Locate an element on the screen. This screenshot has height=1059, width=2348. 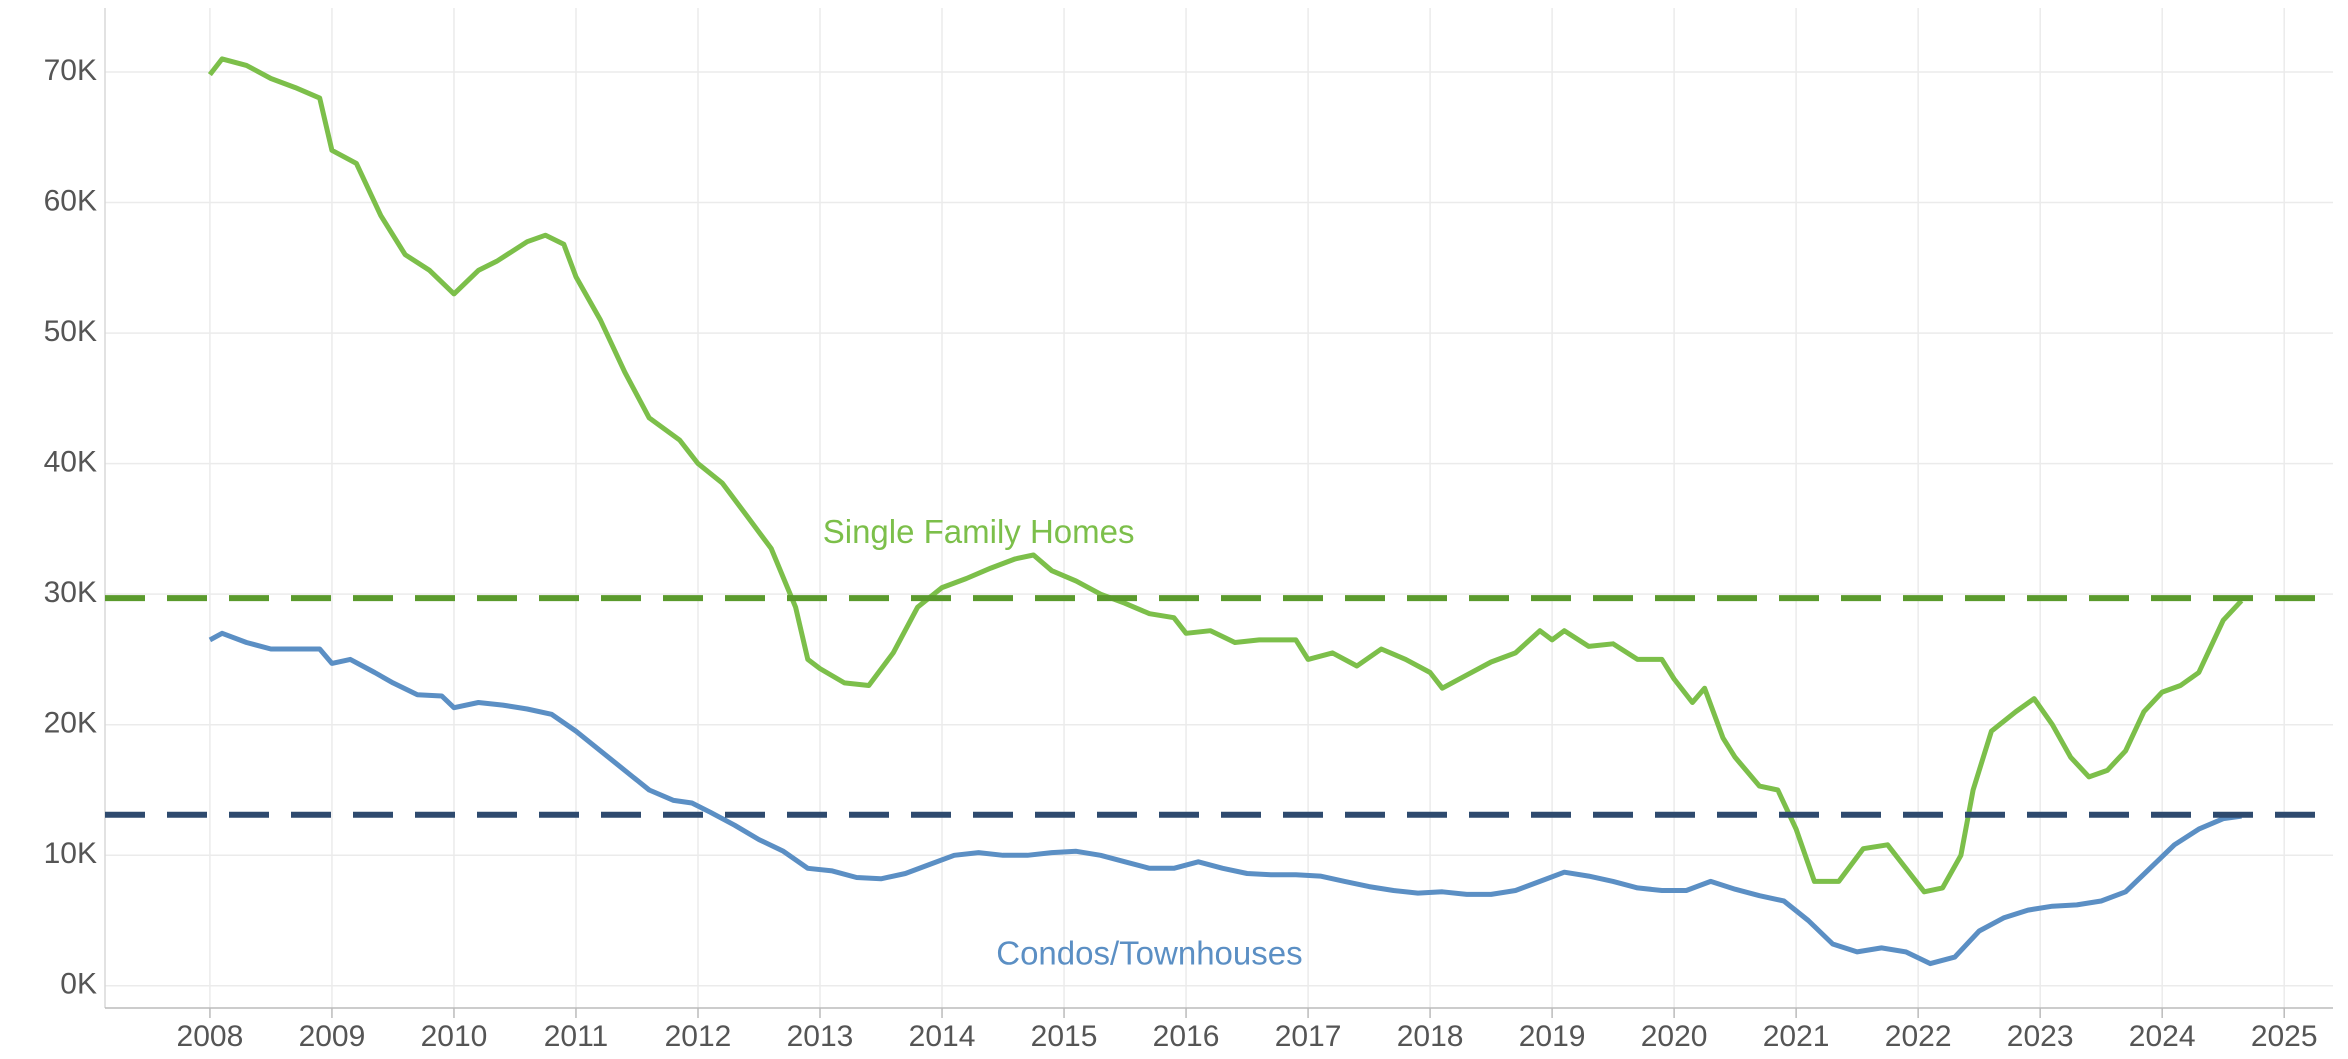
x-tick-label: 2015 is located at coordinates (1064, 1036).